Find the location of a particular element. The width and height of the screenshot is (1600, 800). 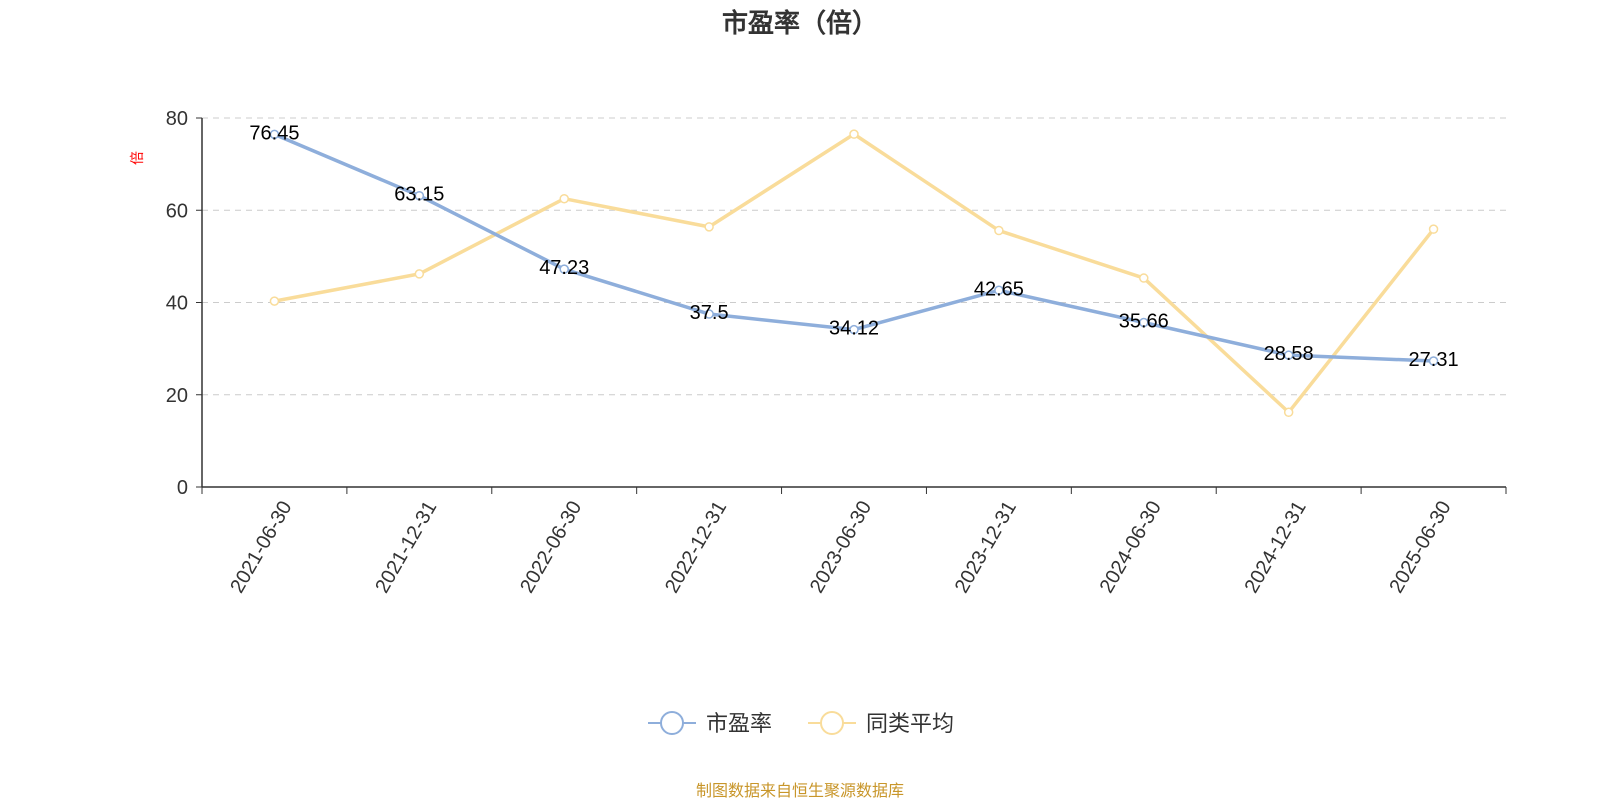

y-tick-label: 80 is located at coordinates (177, 119).